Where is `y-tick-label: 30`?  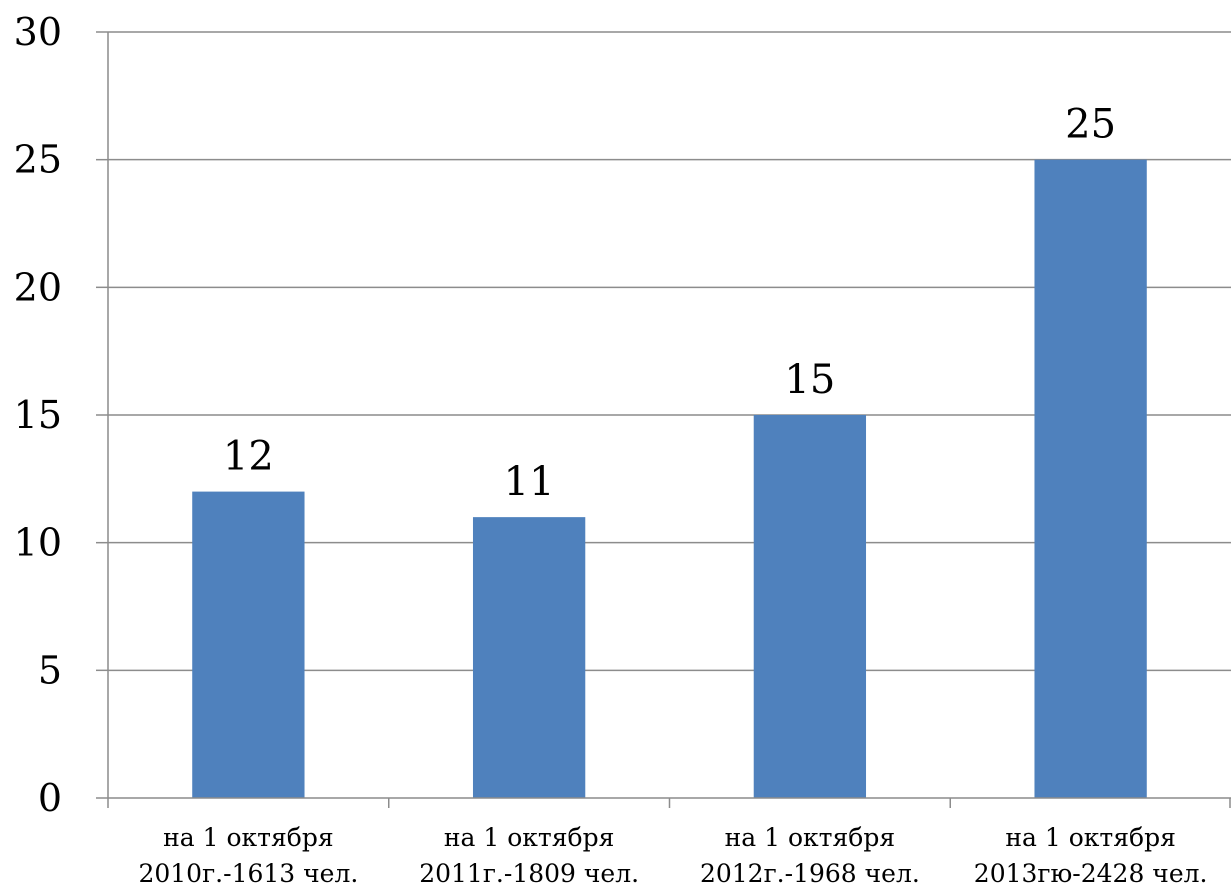 y-tick-label: 30 is located at coordinates (38, 32).